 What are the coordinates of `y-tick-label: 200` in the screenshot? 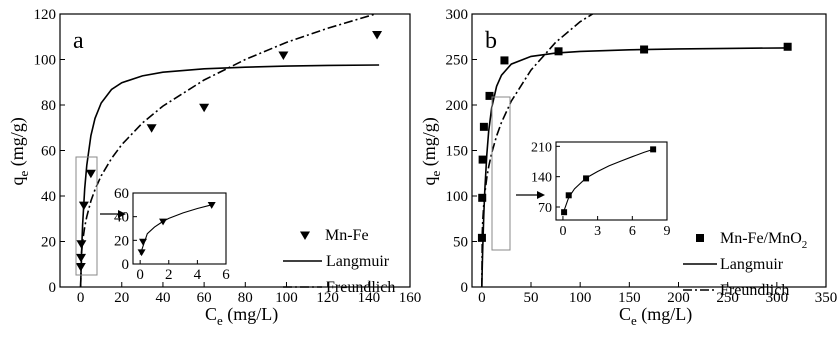 It's located at (457, 106).